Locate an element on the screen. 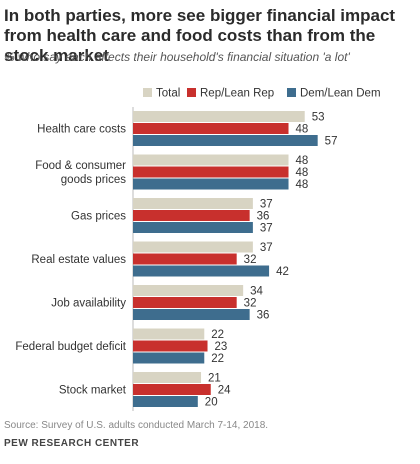  data-label: 57 is located at coordinates (331, 142).